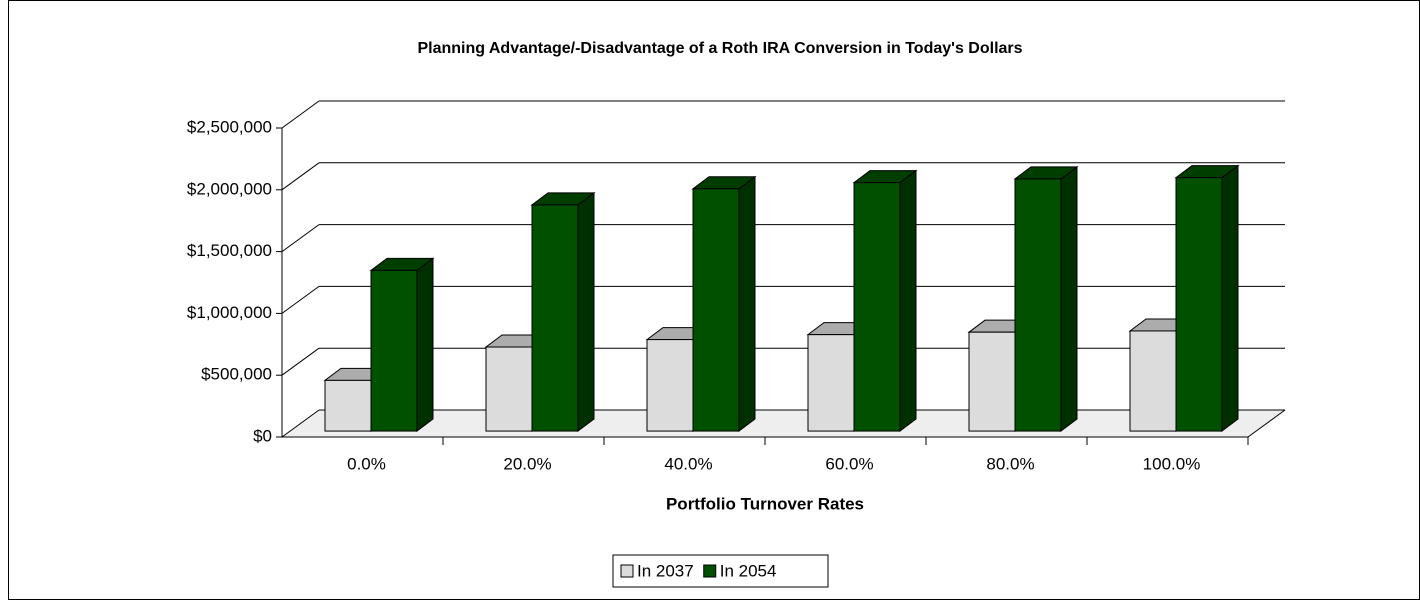 The image size is (1420, 600). I want to click on y-tick-label: $2,000,000, so click(229, 188).